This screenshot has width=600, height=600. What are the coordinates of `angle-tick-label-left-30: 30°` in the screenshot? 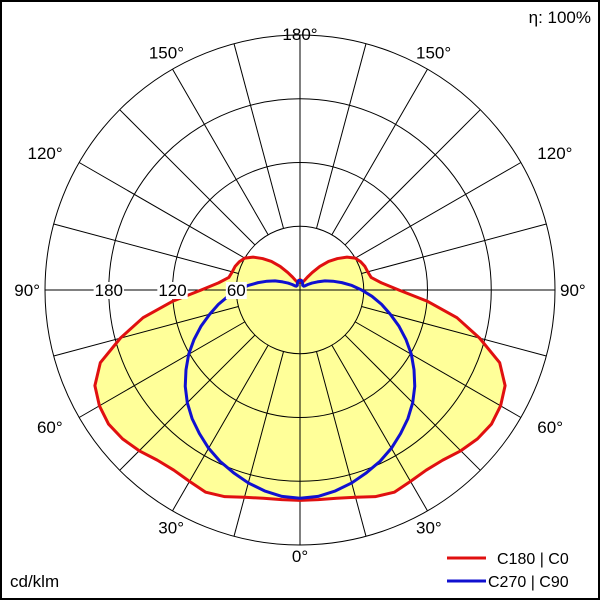 It's located at (171, 527).